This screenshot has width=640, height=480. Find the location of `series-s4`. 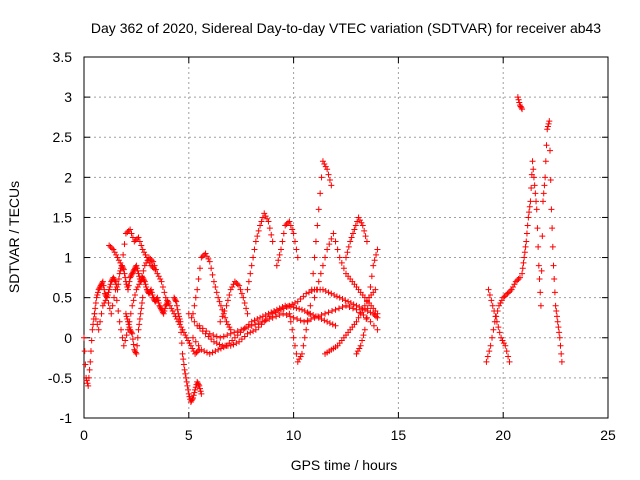

series-s4 is located at coordinates (134, 325).